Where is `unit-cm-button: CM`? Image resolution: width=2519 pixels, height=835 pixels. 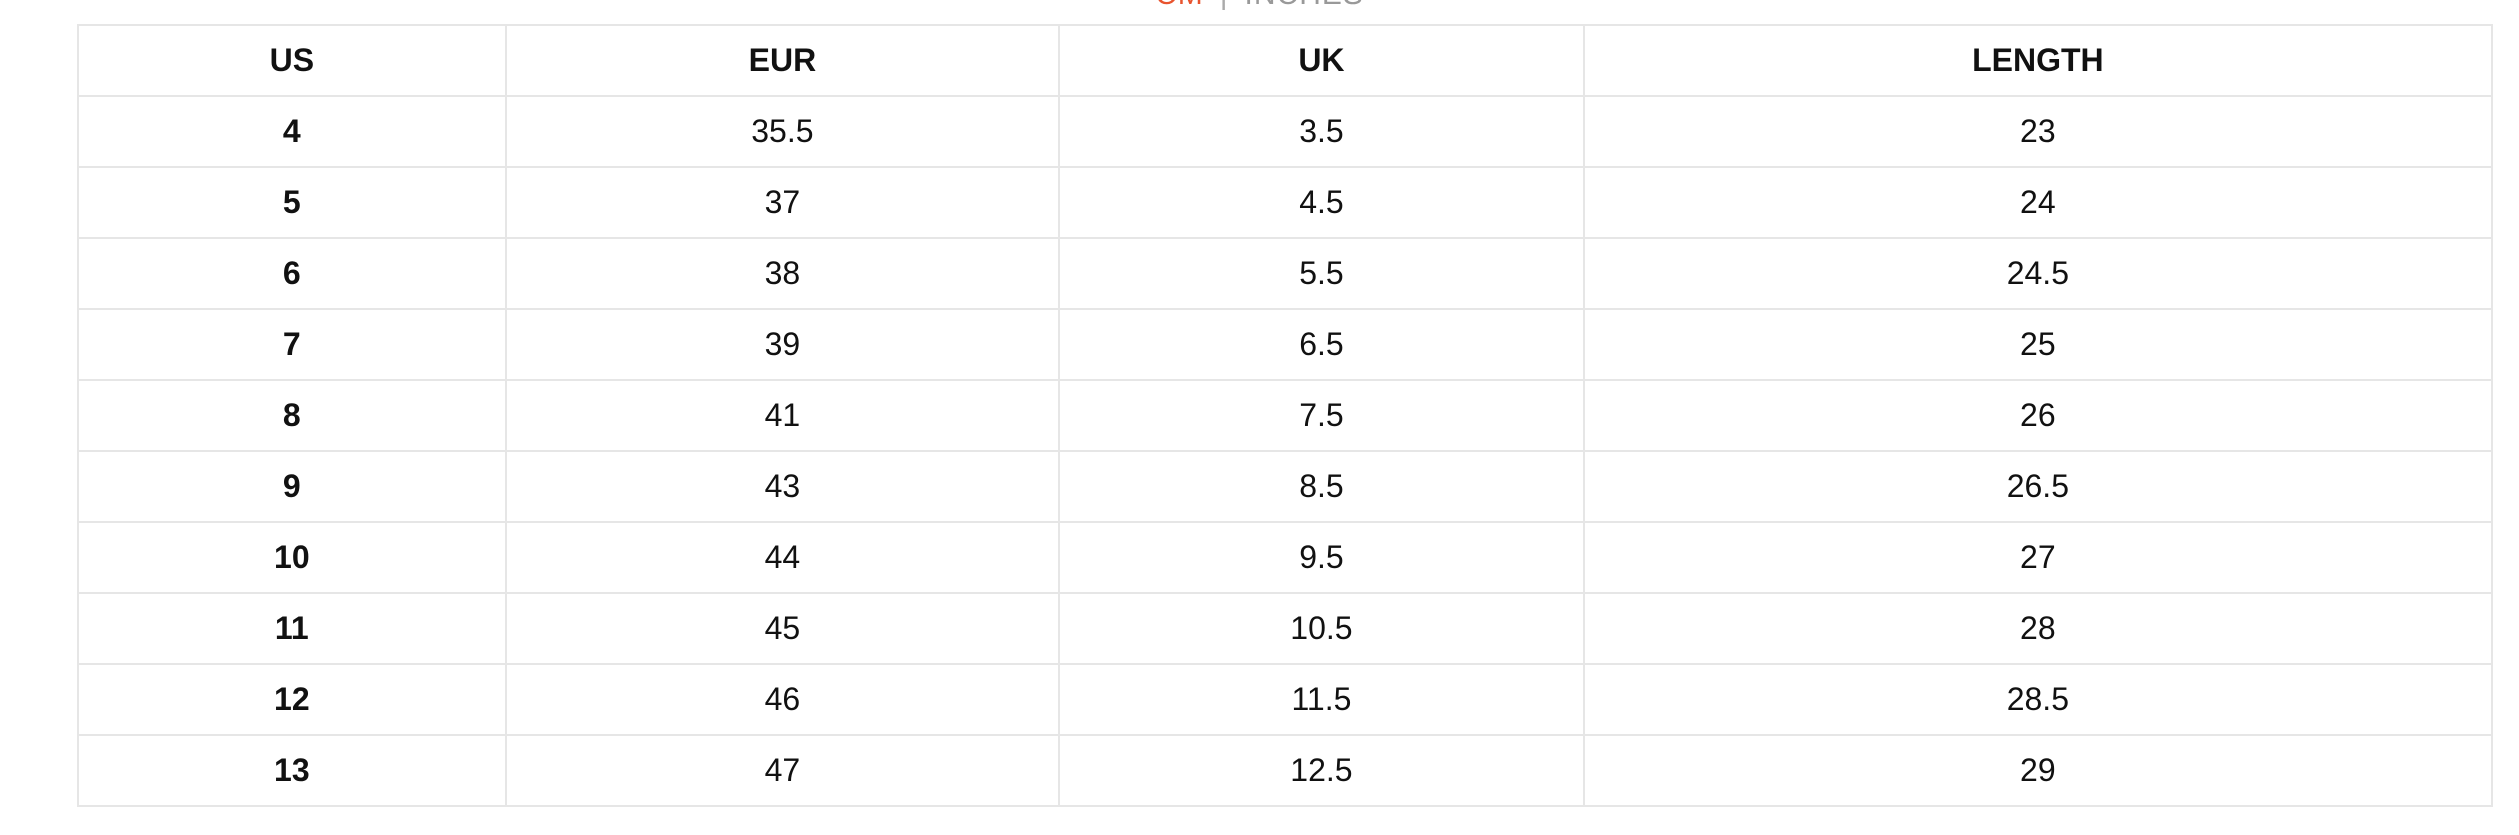
unit-cm-button: CM is located at coordinates (1179, 5).